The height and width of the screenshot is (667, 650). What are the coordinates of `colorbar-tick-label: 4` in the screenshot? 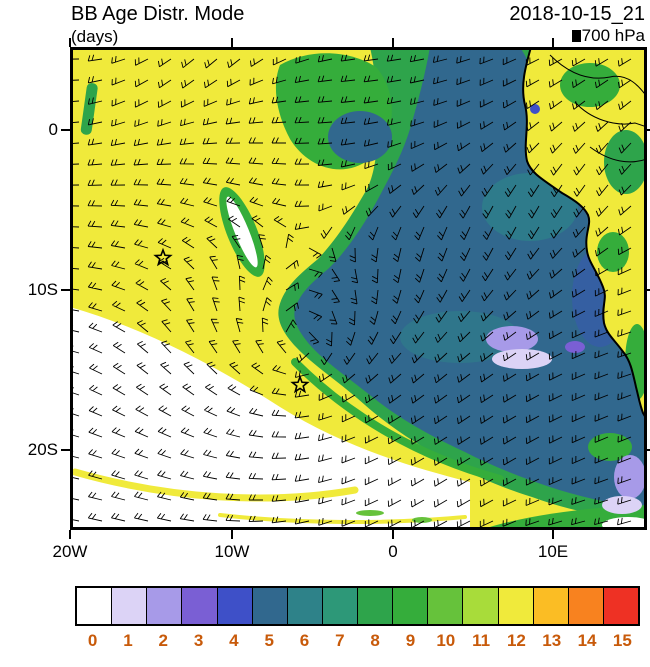 It's located at (234, 640).